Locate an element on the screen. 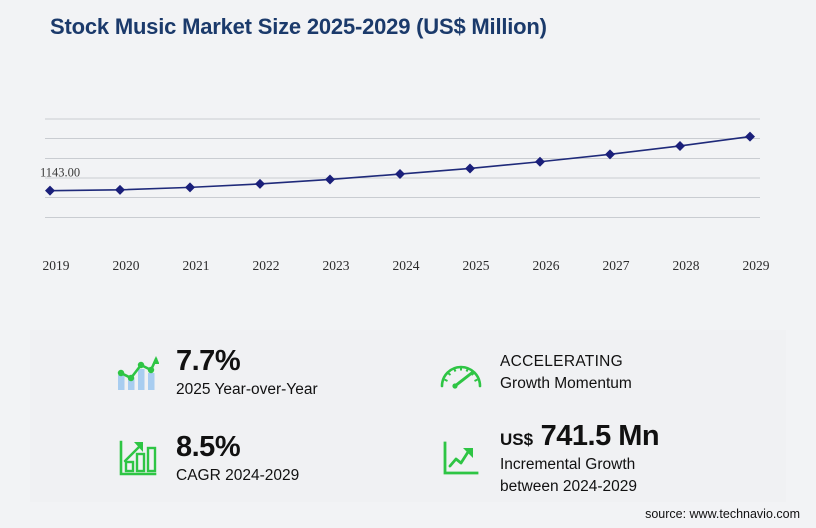  stat-card-cagr: 8.5% CAGR 2024-2029 is located at coordinates (219, 459).